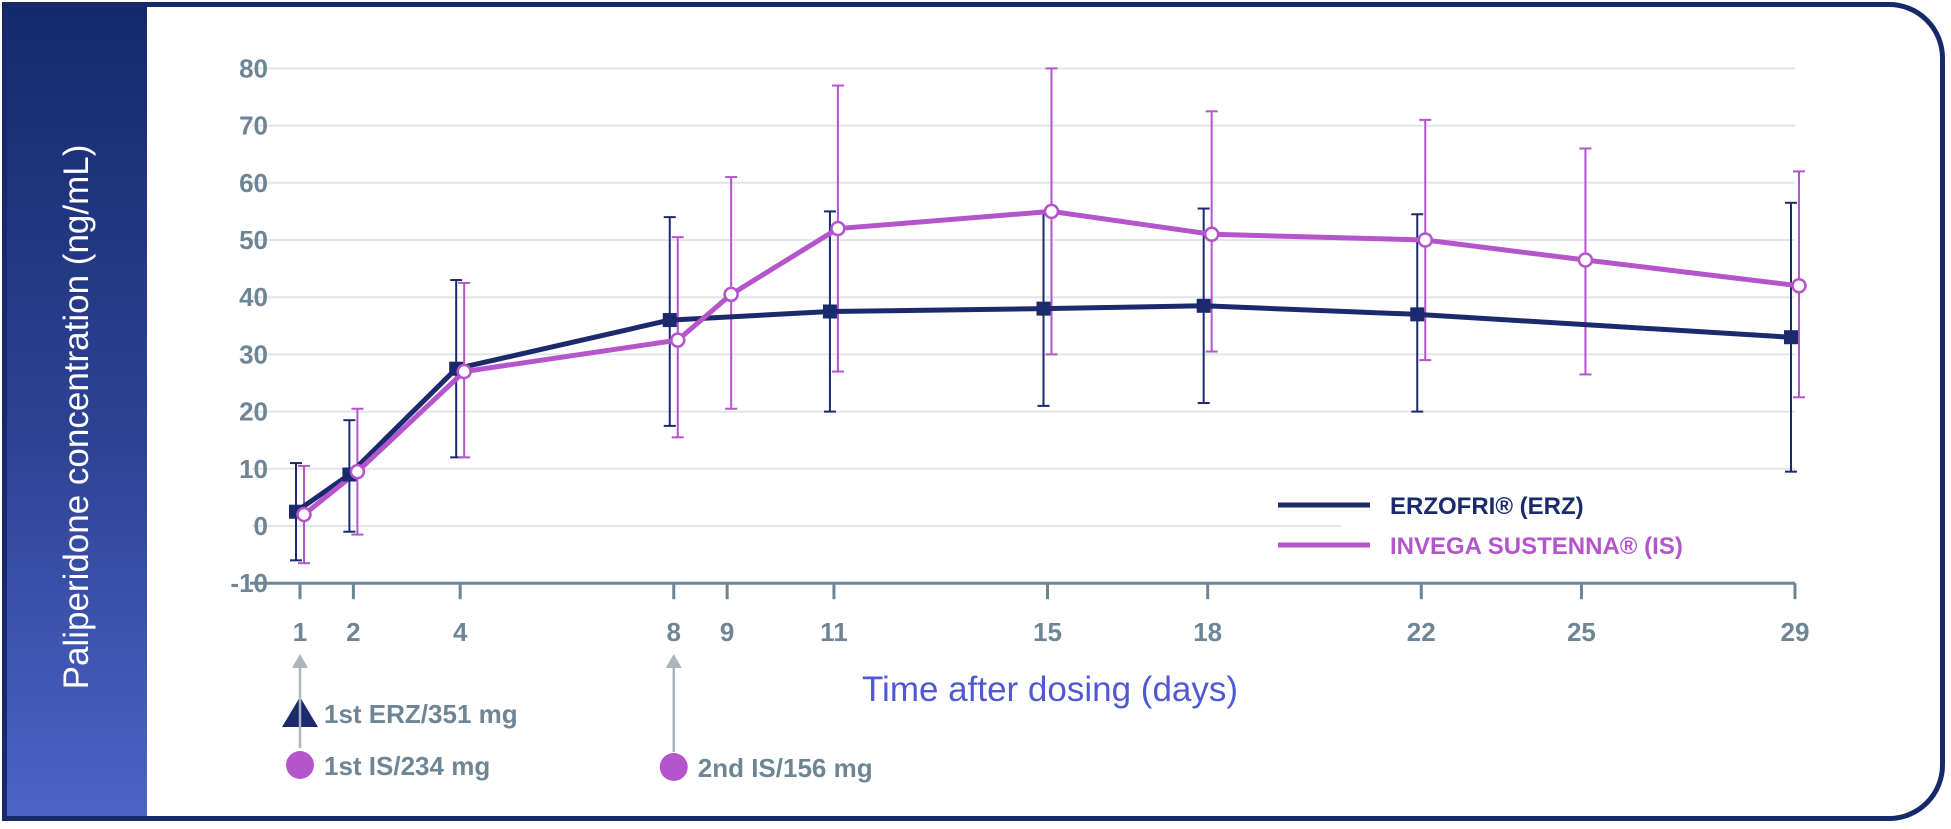  Describe the element at coordinates (77, 411) in the screenshot. I see `y-axis-sidebar` at that location.